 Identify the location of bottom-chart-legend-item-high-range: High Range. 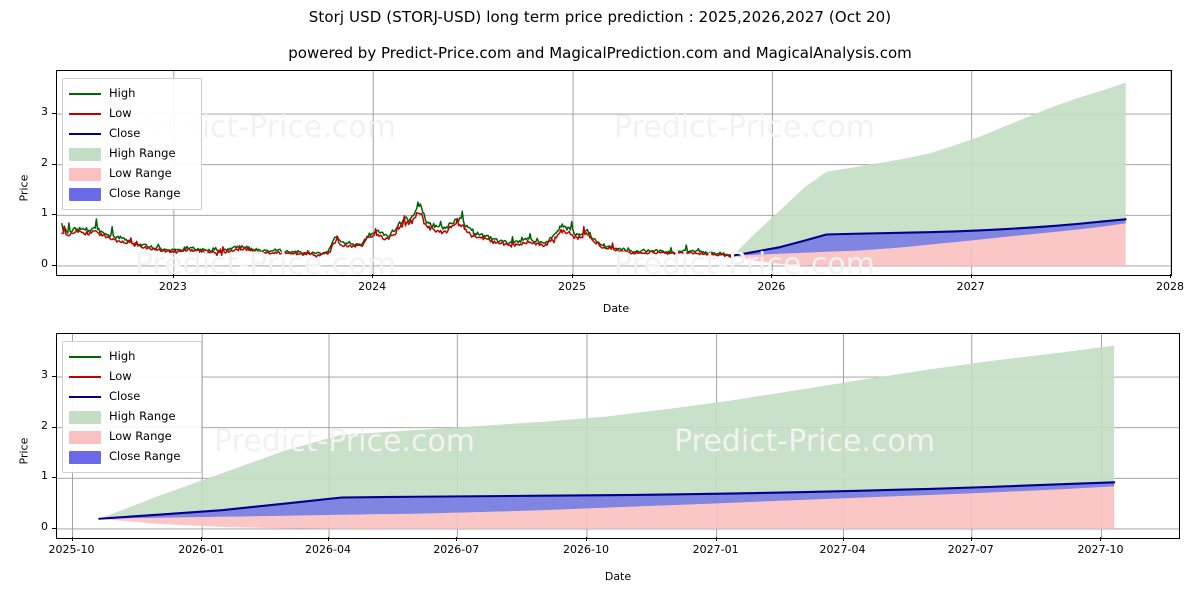
(131, 417).